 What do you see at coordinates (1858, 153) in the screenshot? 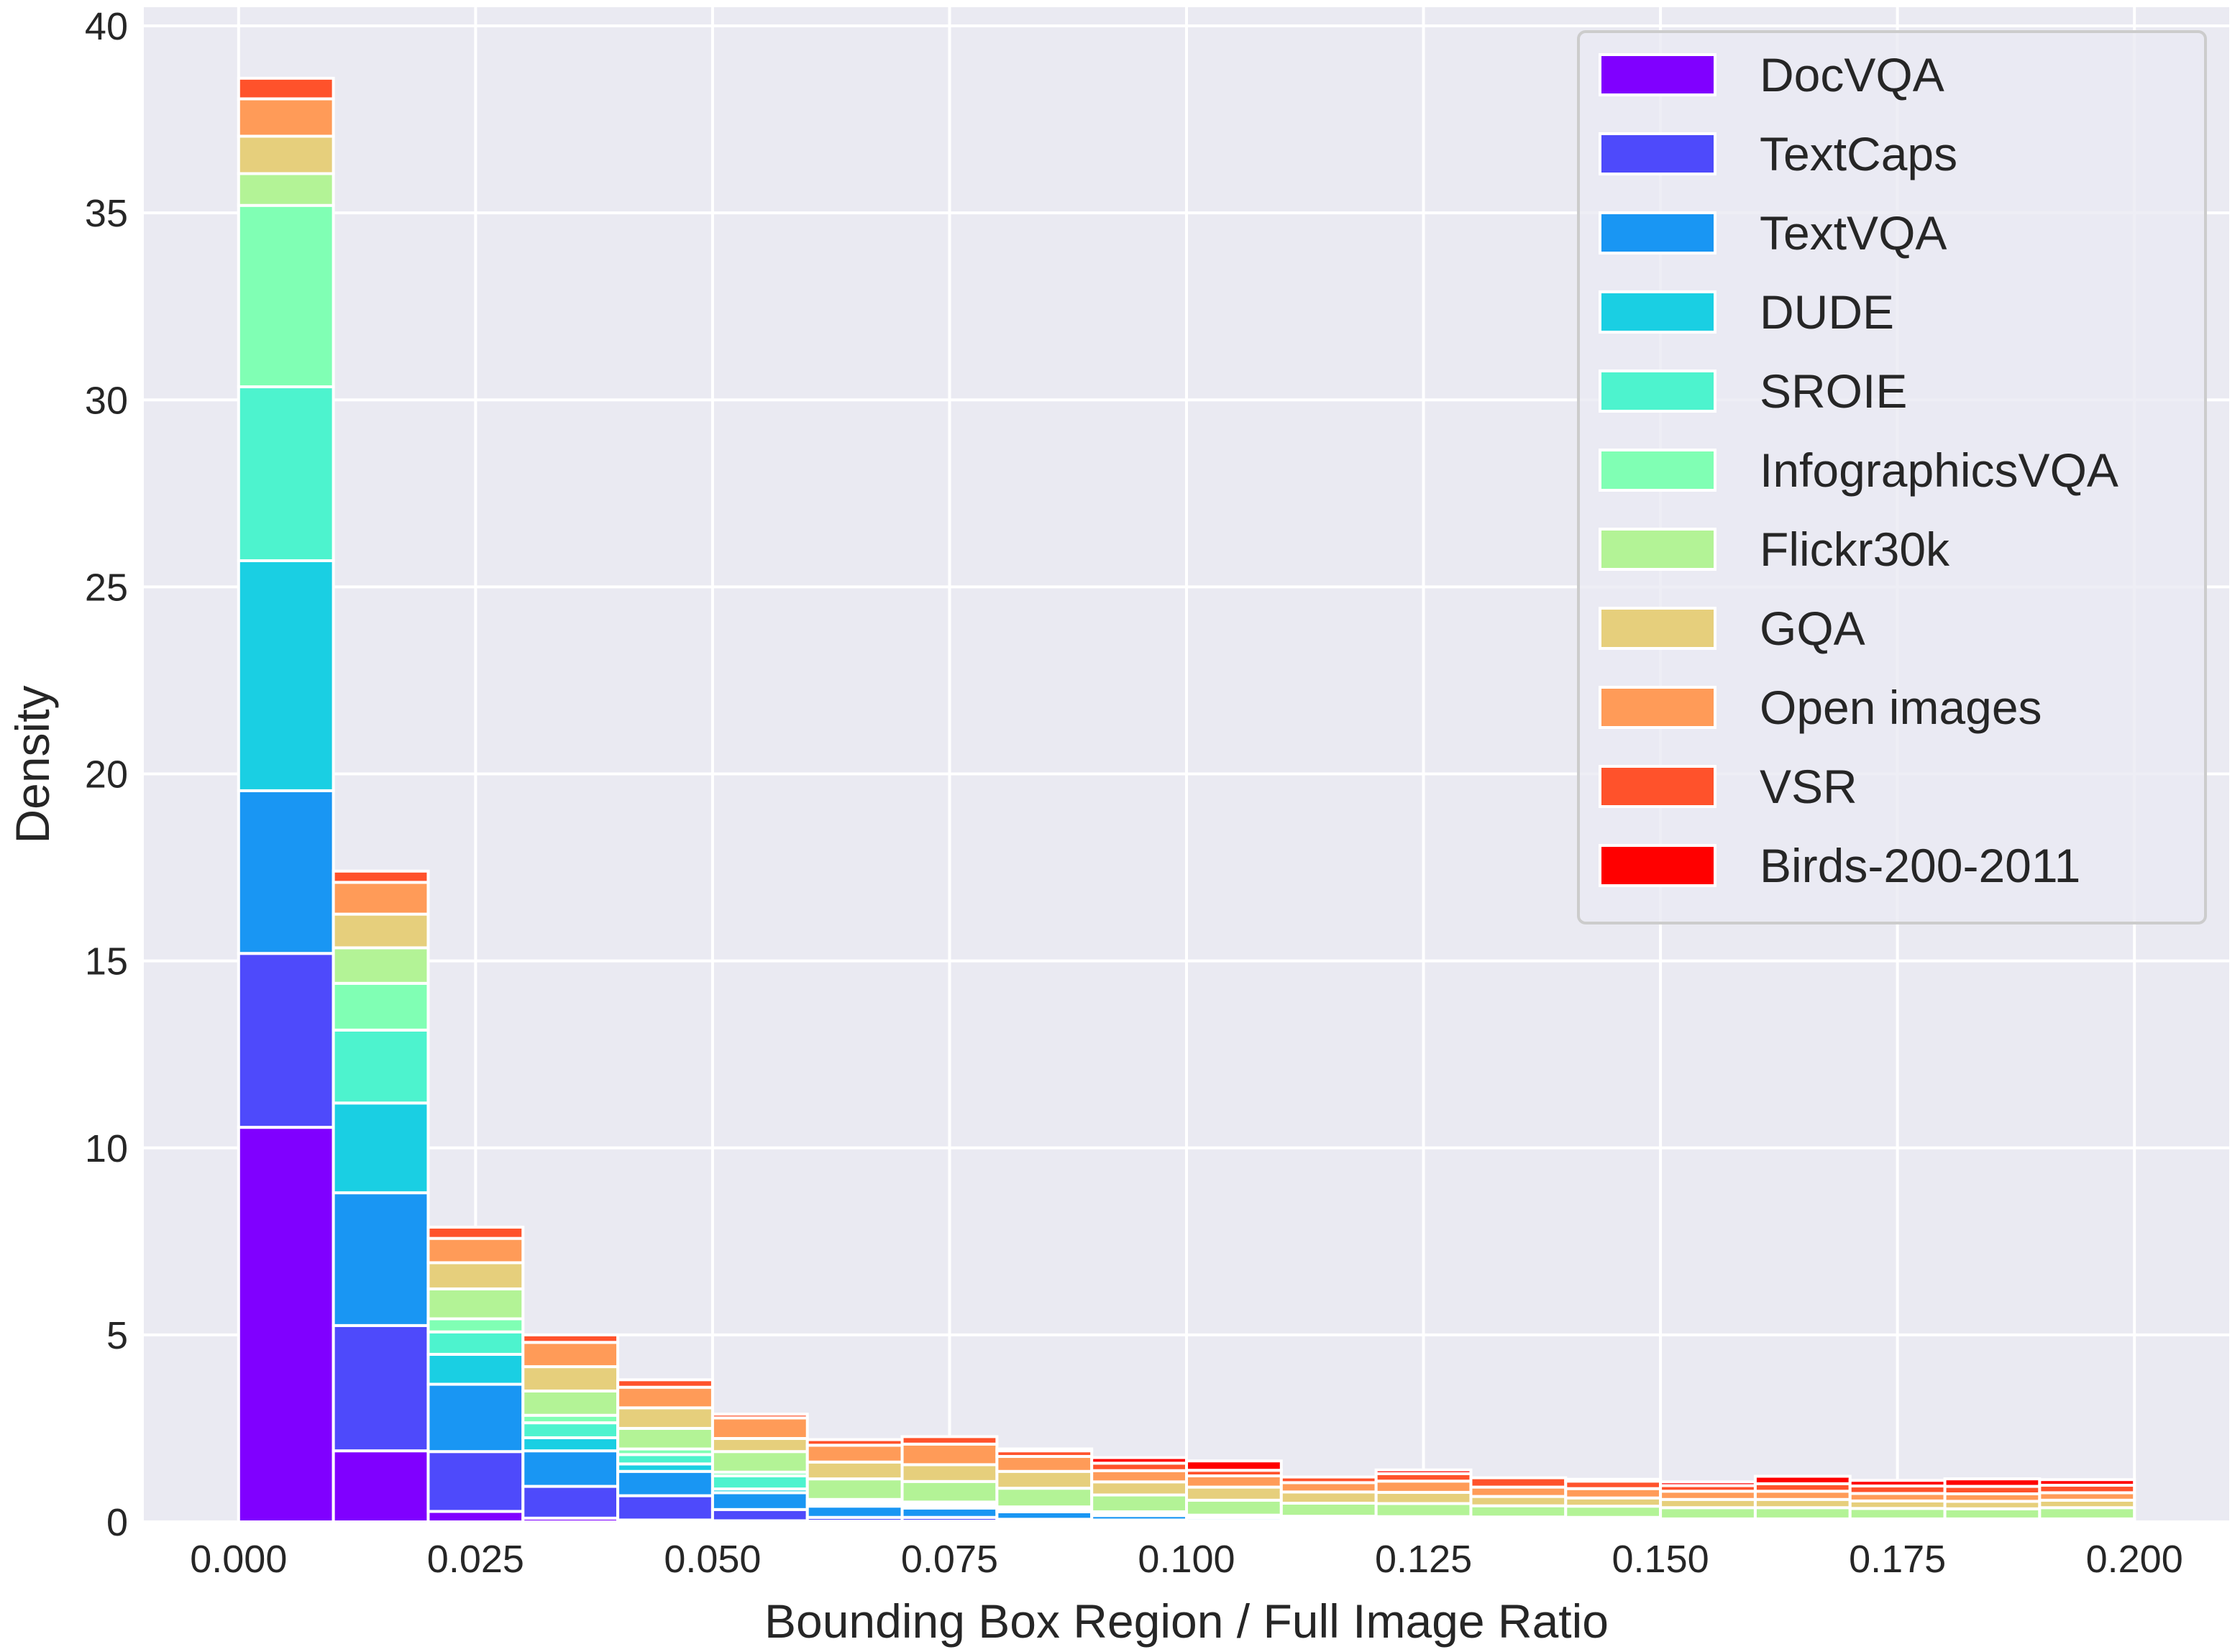
I see `legend-label-textcaps: TextCaps` at bounding box center [1858, 153].